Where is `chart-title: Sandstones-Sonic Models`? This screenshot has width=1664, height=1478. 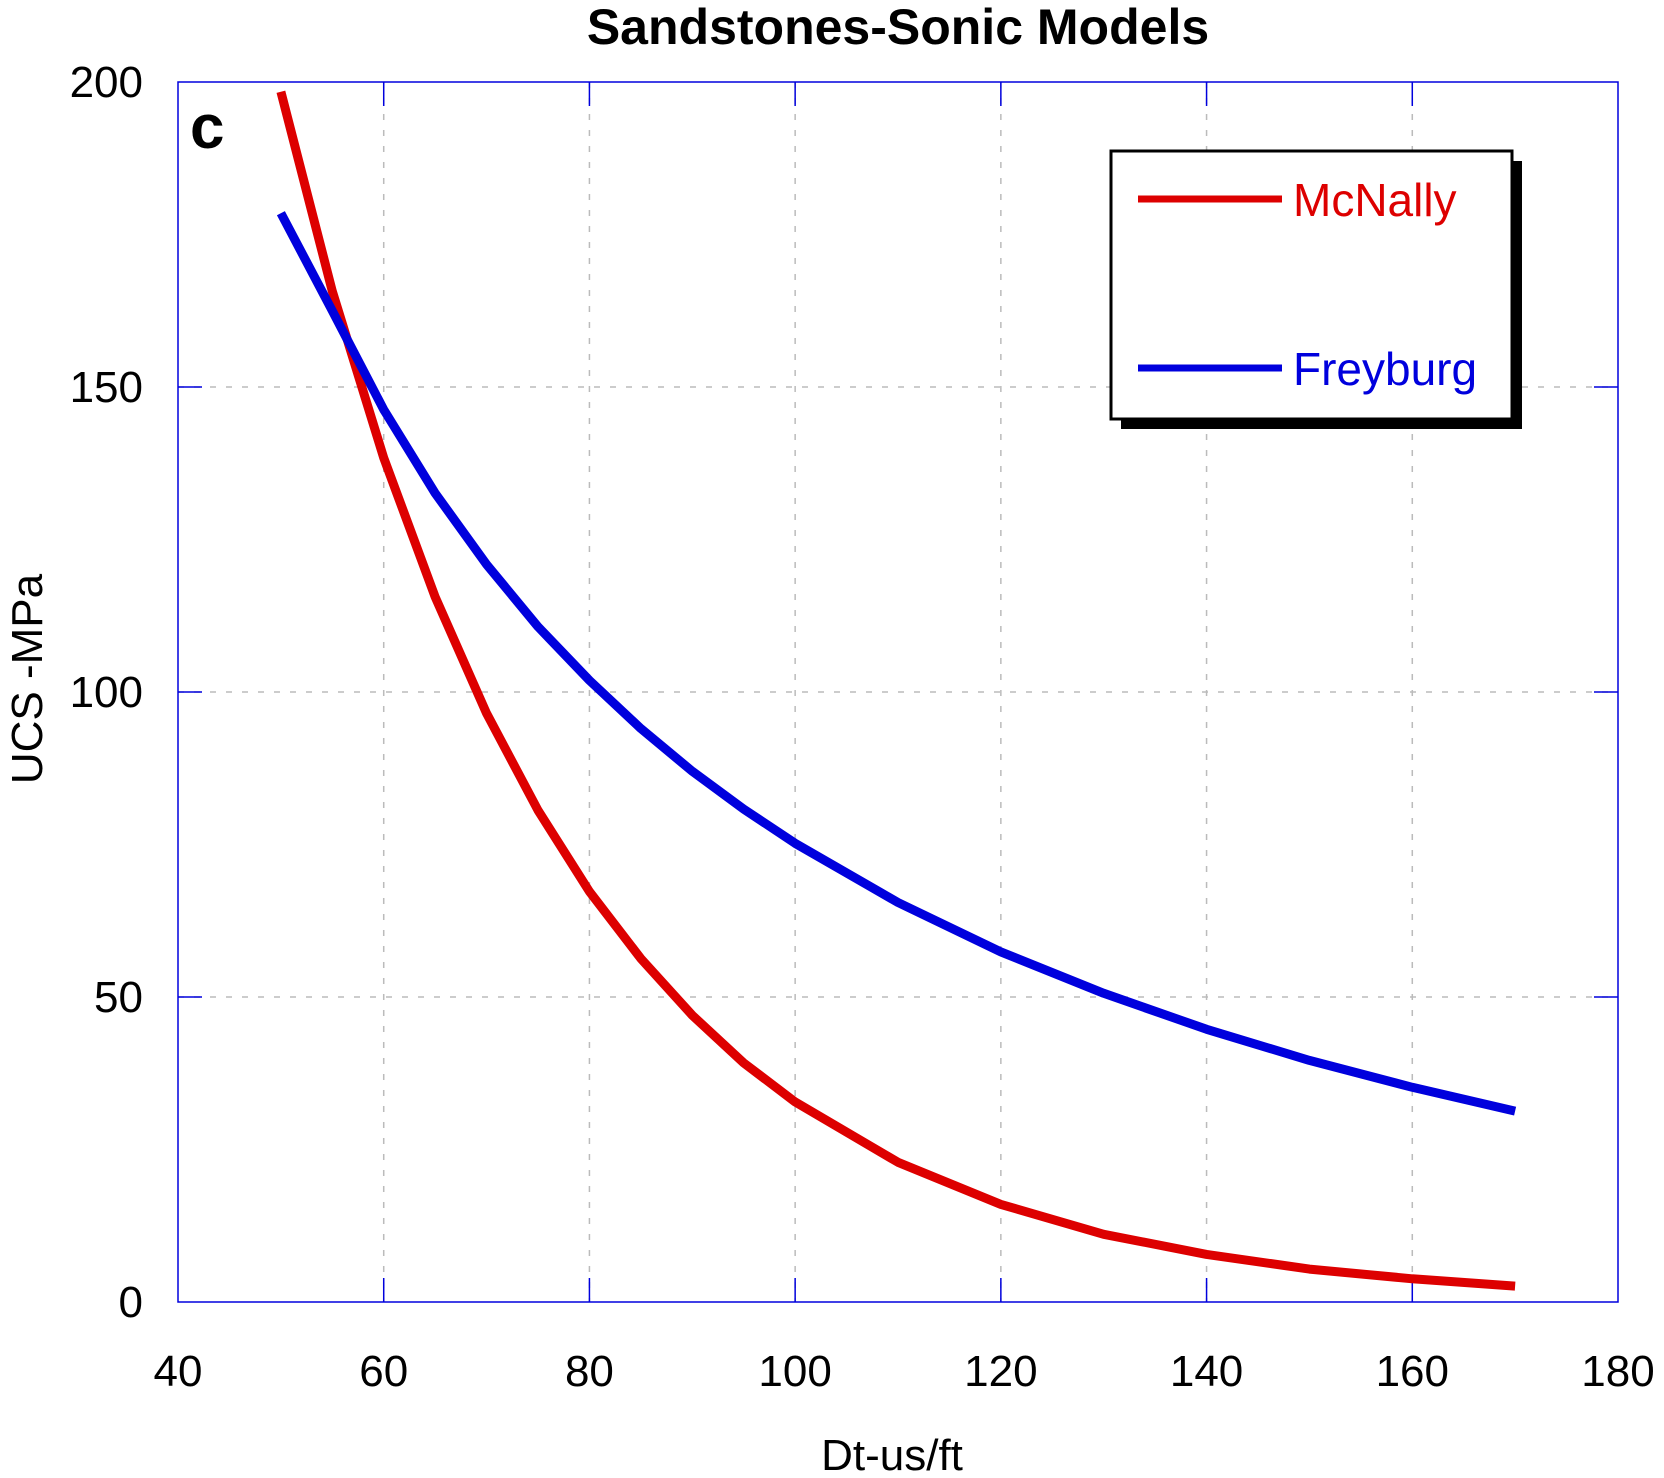 chart-title: Sandstones-Sonic Models is located at coordinates (898, 27).